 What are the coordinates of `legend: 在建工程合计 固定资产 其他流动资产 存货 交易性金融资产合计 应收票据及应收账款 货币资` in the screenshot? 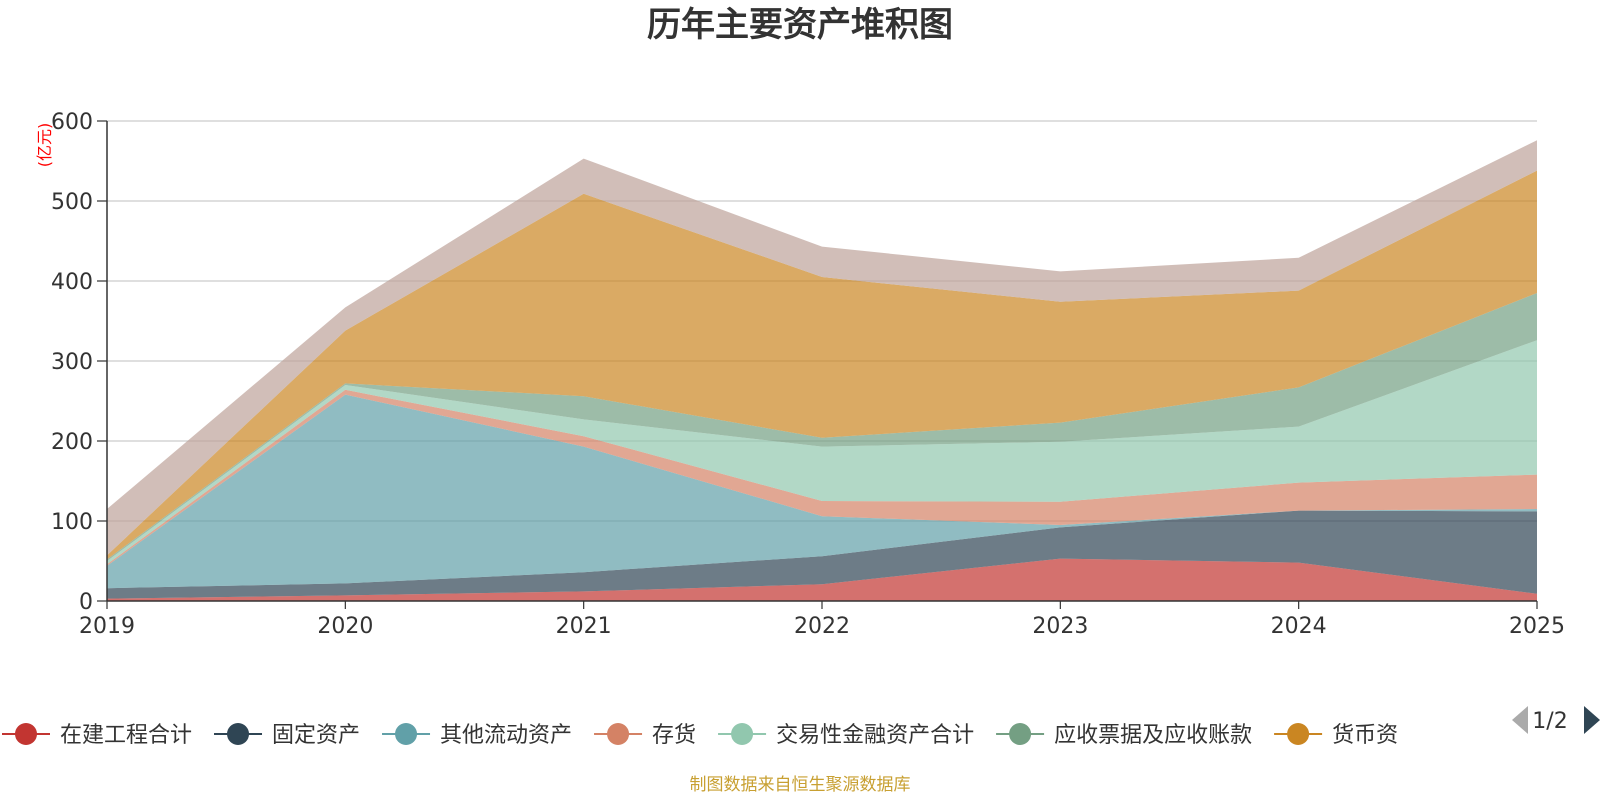 It's located at (700, 735).